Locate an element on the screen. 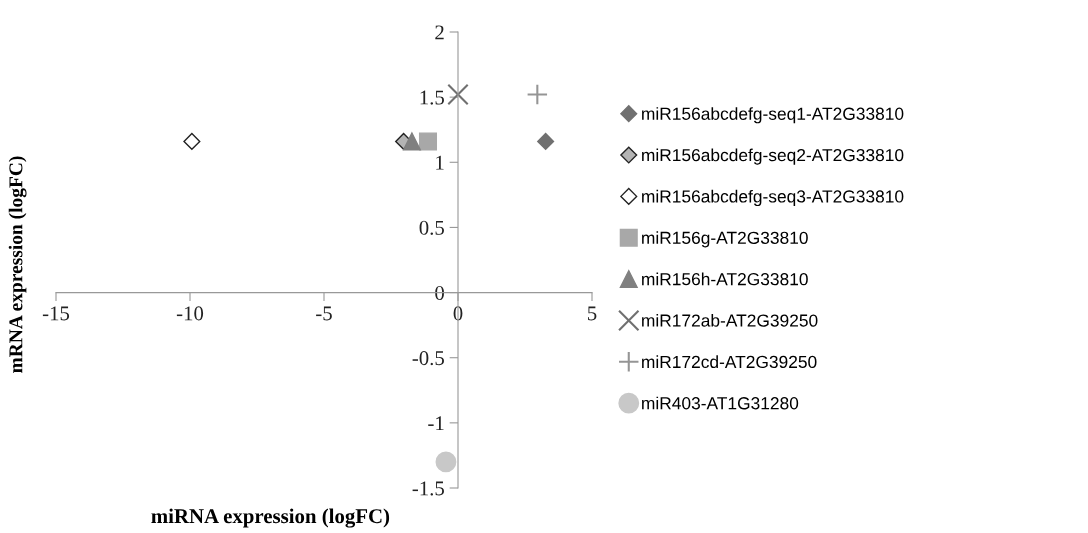 The image size is (1088, 533). legend-label: miR172cd-AT2G39250 is located at coordinates (729, 362).